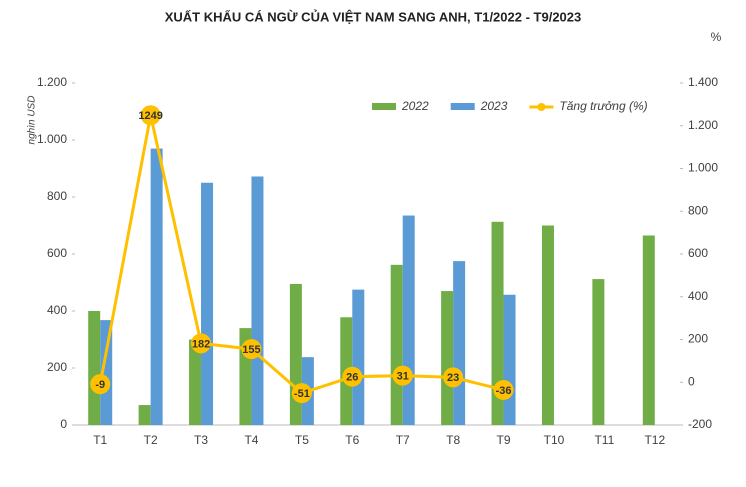 Image resolution: width=746 pixels, height=487 pixels. What do you see at coordinates (604, 440) in the screenshot?
I see `x-tick-label: T11` at bounding box center [604, 440].